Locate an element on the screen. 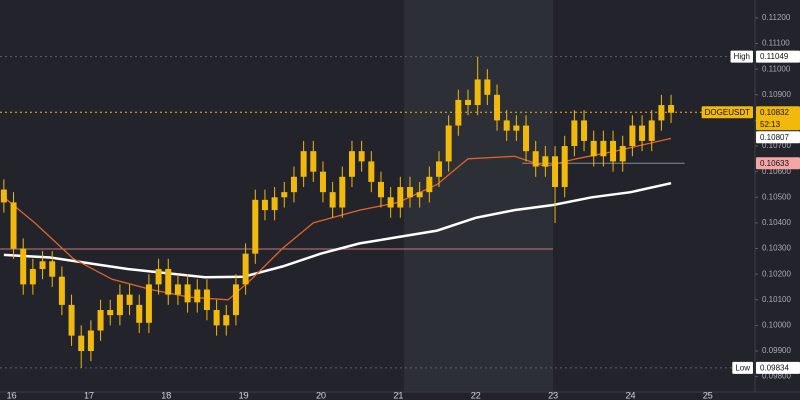  y-tick-label: 0.10200 is located at coordinates (776, 273).